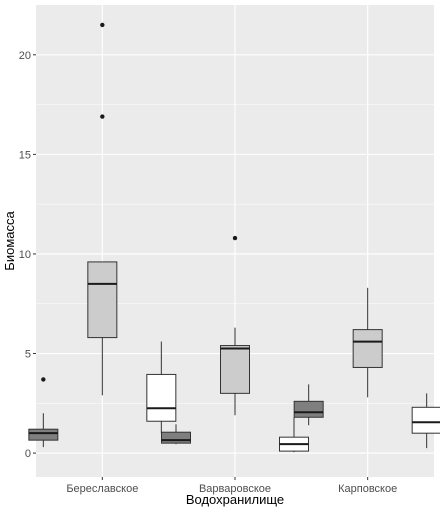 This screenshot has height=512, width=440. Describe the element at coordinates (235, 489) in the screenshot. I see `x-tick-label: Варваровское` at that location.